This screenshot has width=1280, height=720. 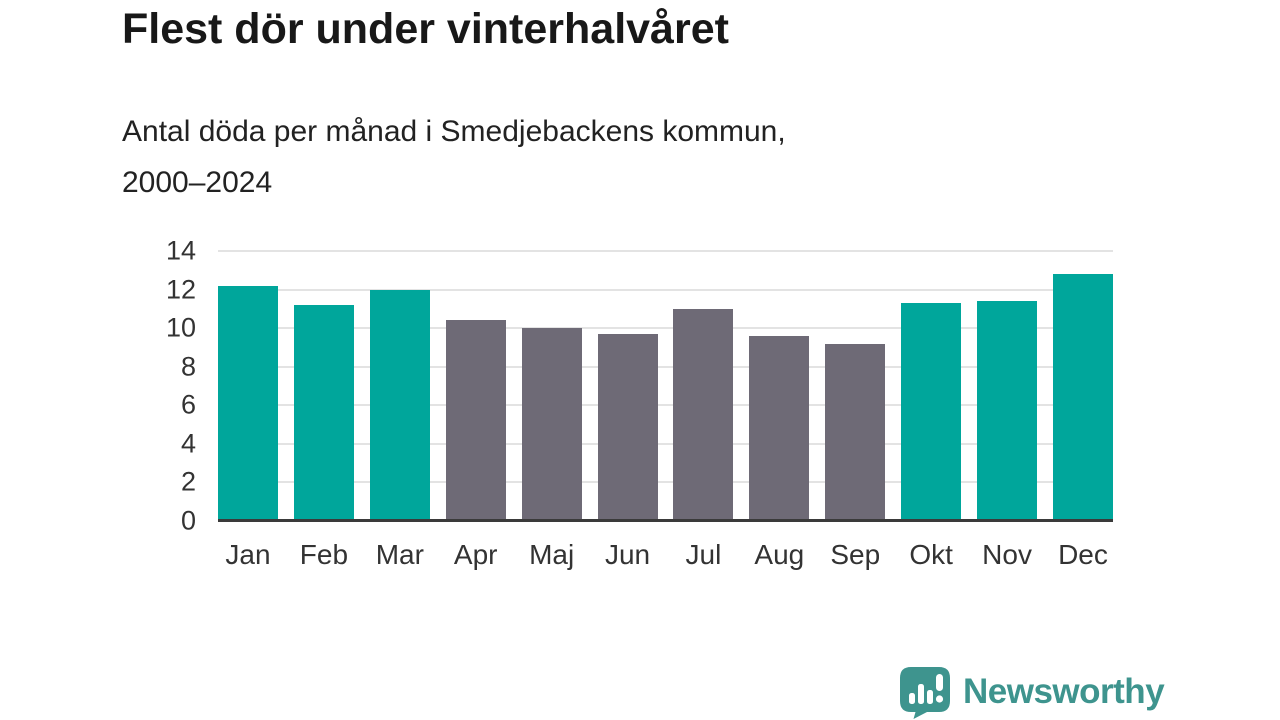 What do you see at coordinates (188, 404) in the screenshot?
I see `y-tick-label: 6` at bounding box center [188, 404].